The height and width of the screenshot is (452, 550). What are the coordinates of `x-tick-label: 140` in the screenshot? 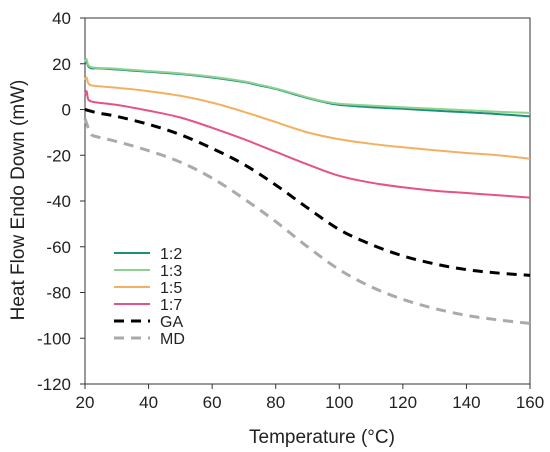 It's located at (466, 402).